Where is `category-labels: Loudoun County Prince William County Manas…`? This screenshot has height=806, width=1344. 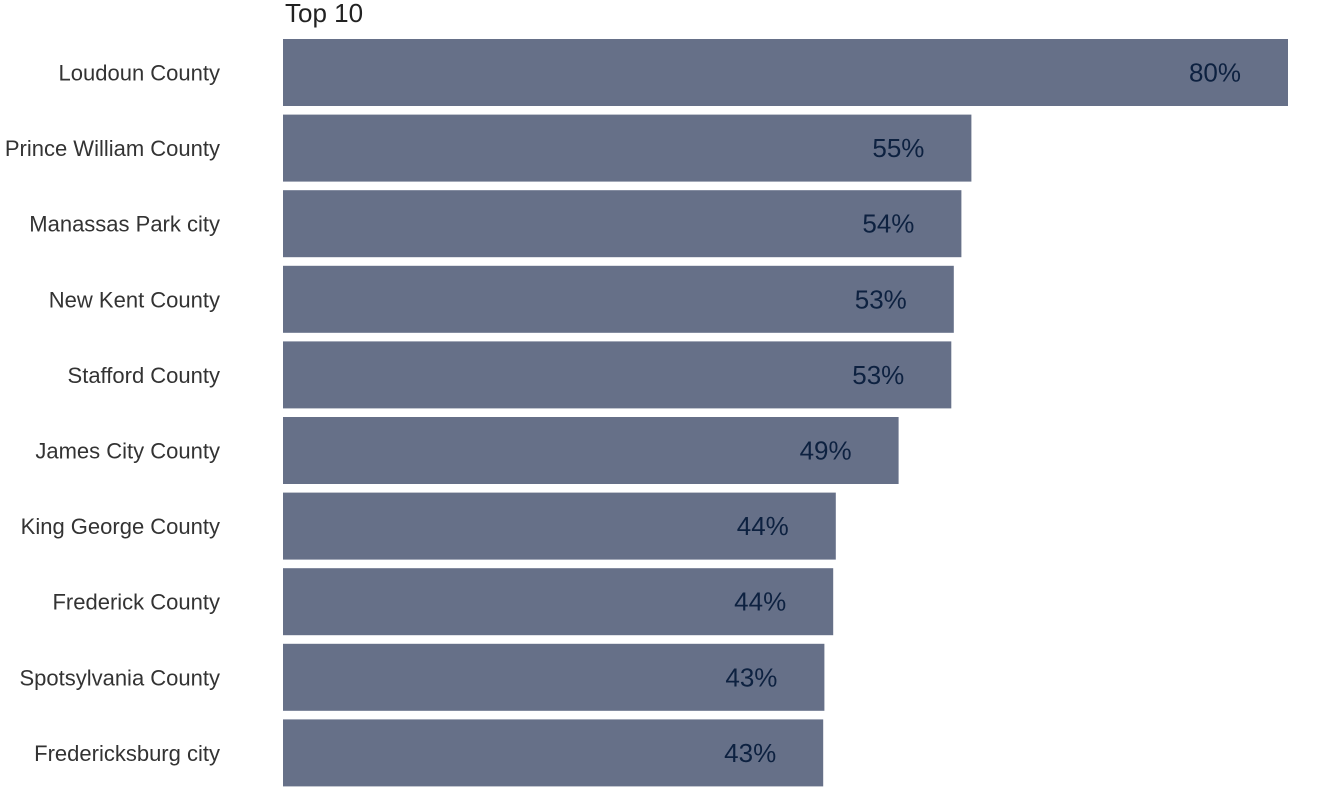
category-labels: Loudoun County Prince William County Manas… is located at coordinates (112, 413).